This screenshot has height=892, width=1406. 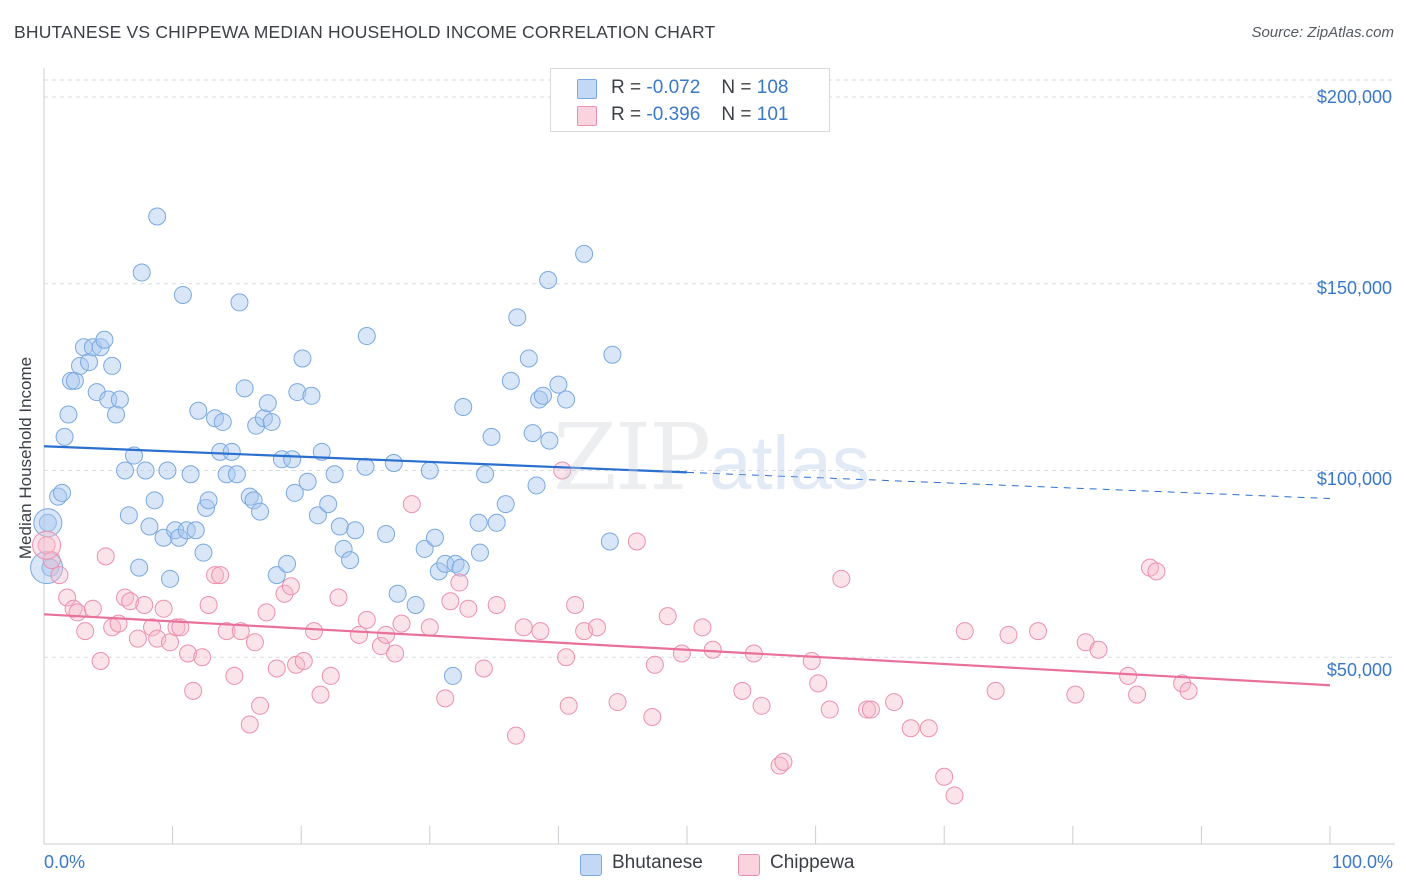 What do you see at coordinates (1354, 97) in the screenshot?
I see `y-tick-200000: $200,000` at bounding box center [1354, 97].